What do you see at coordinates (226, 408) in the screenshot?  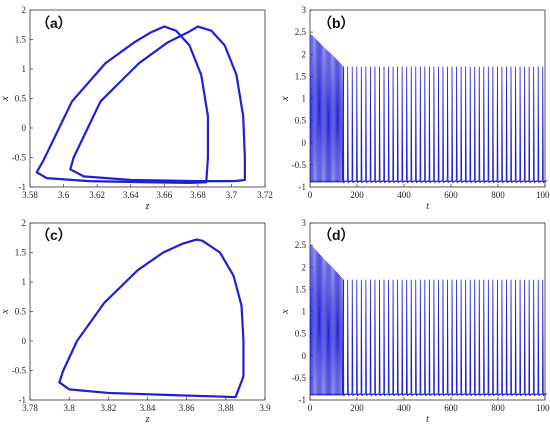 I see `x-tick-label: 3.88` at bounding box center [226, 408].